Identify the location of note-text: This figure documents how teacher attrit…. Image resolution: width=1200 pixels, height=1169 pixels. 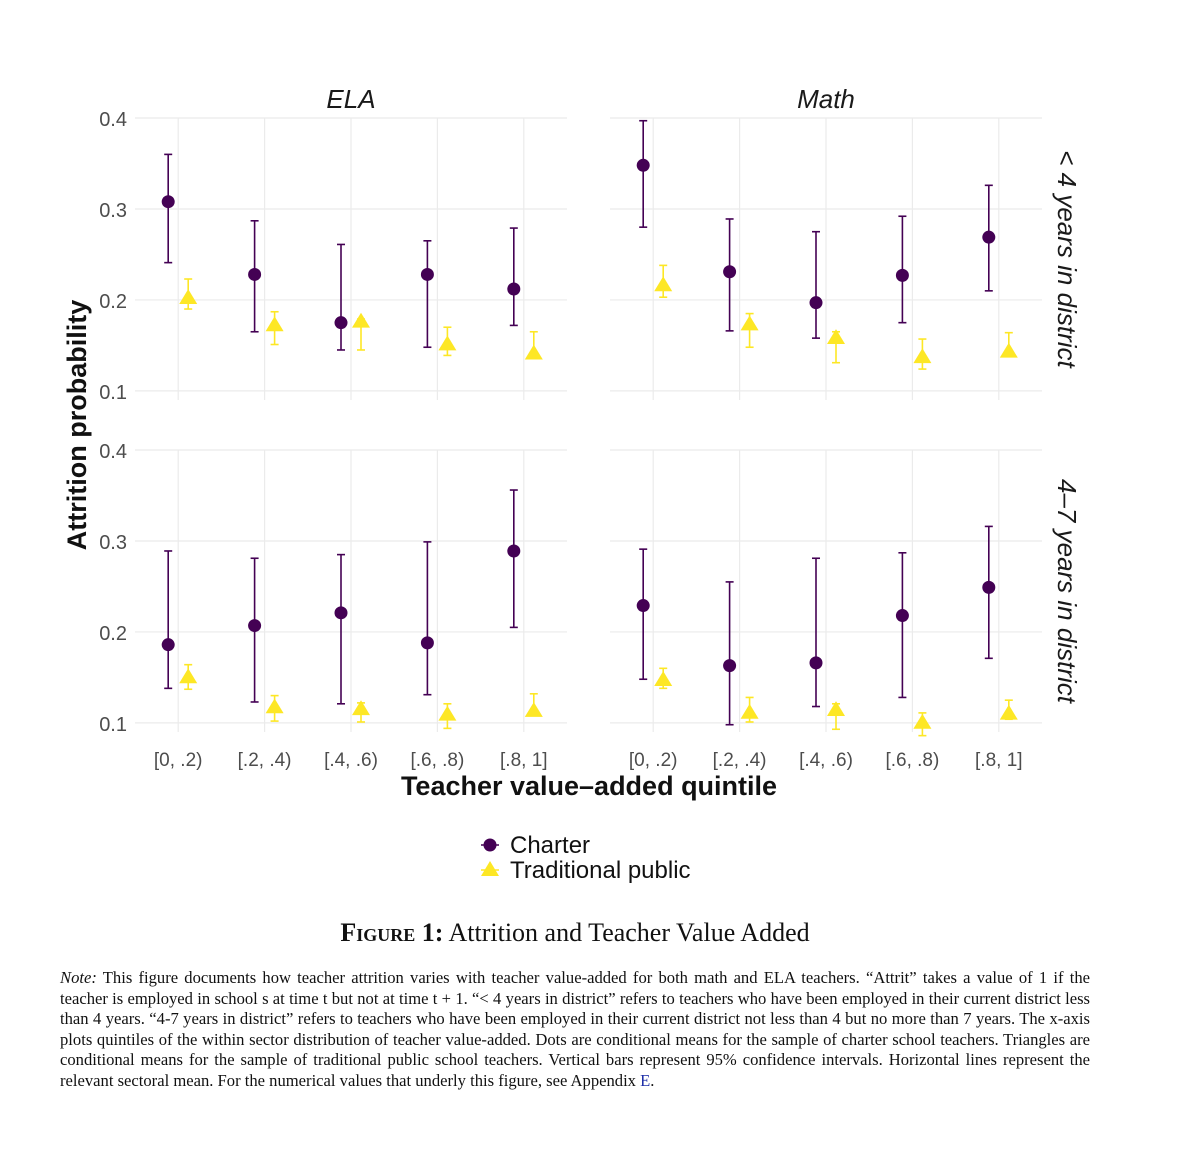
(575, 1029).